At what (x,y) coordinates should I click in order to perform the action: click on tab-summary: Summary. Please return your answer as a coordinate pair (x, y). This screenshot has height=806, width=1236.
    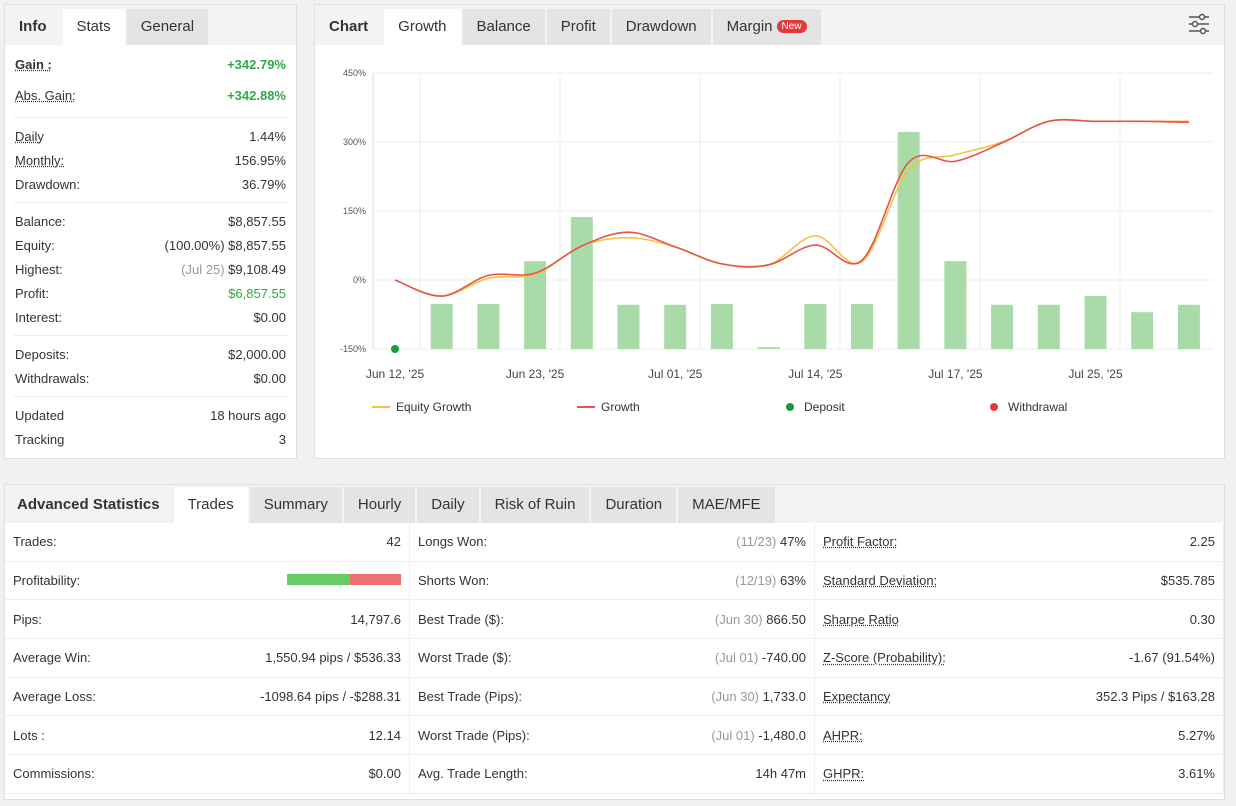
    Looking at the image, I should click on (295, 505).